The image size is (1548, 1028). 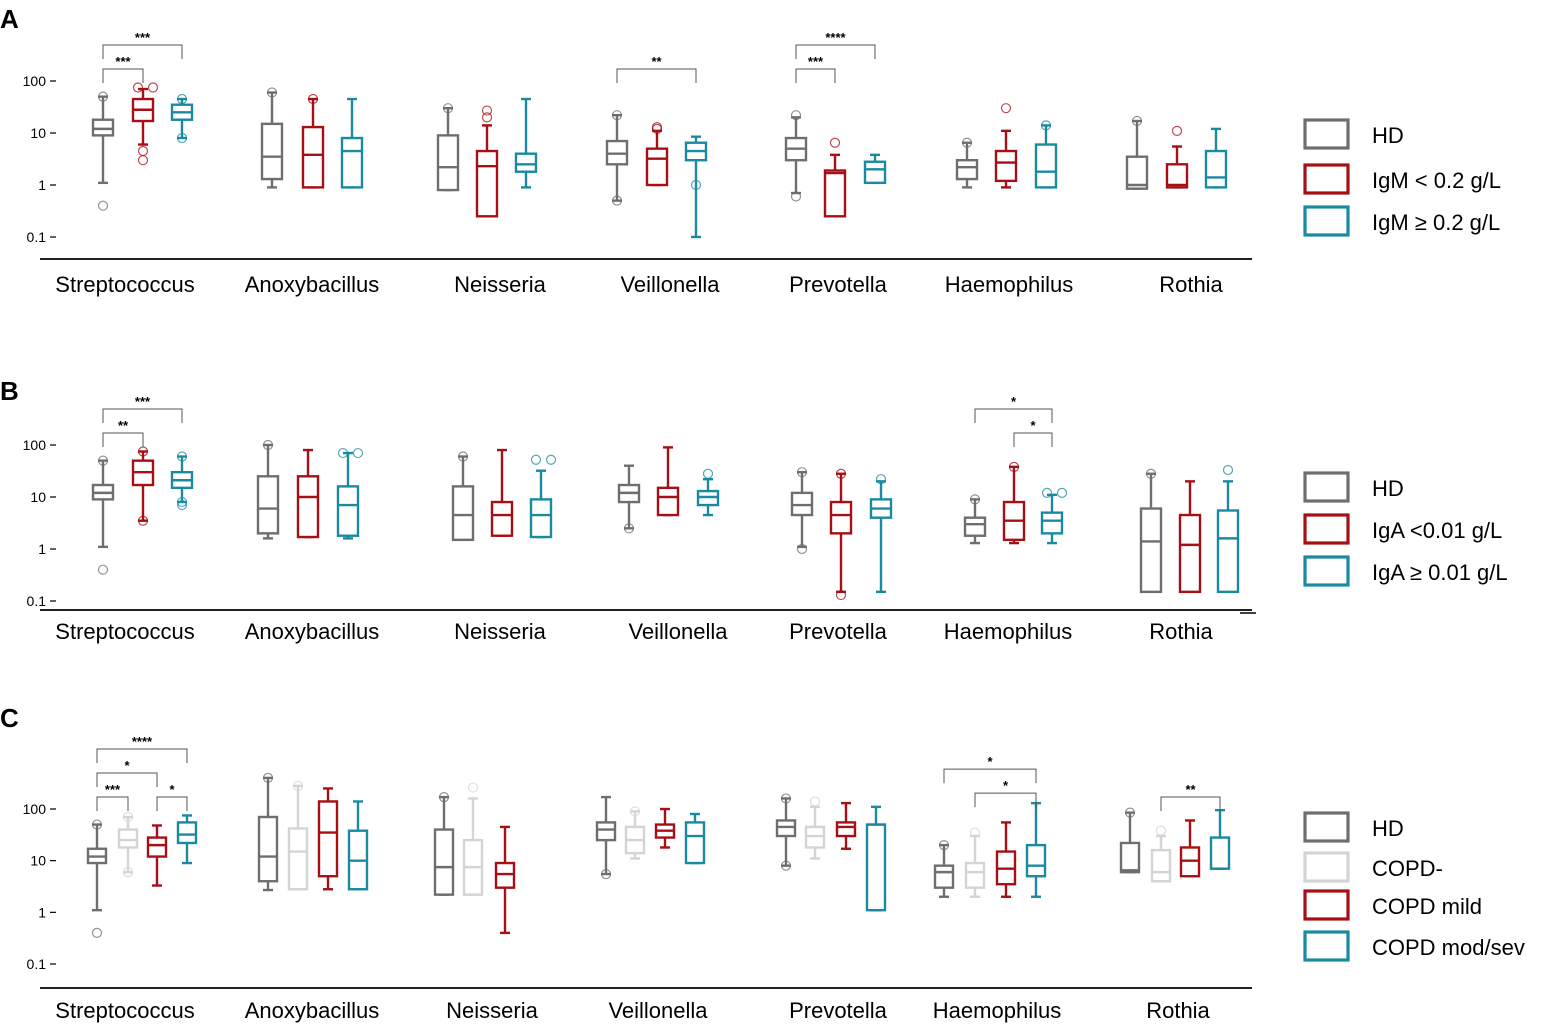 I want to click on legend-label: IgA ≥ 0.01 g/L, so click(x=1440, y=572).